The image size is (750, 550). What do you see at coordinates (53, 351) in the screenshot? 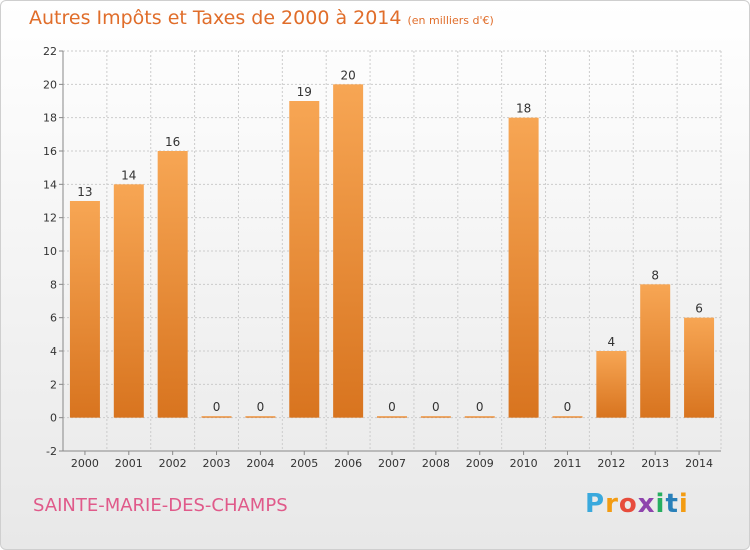
I see `y-tick-label: 4` at bounding box center [53, 351].